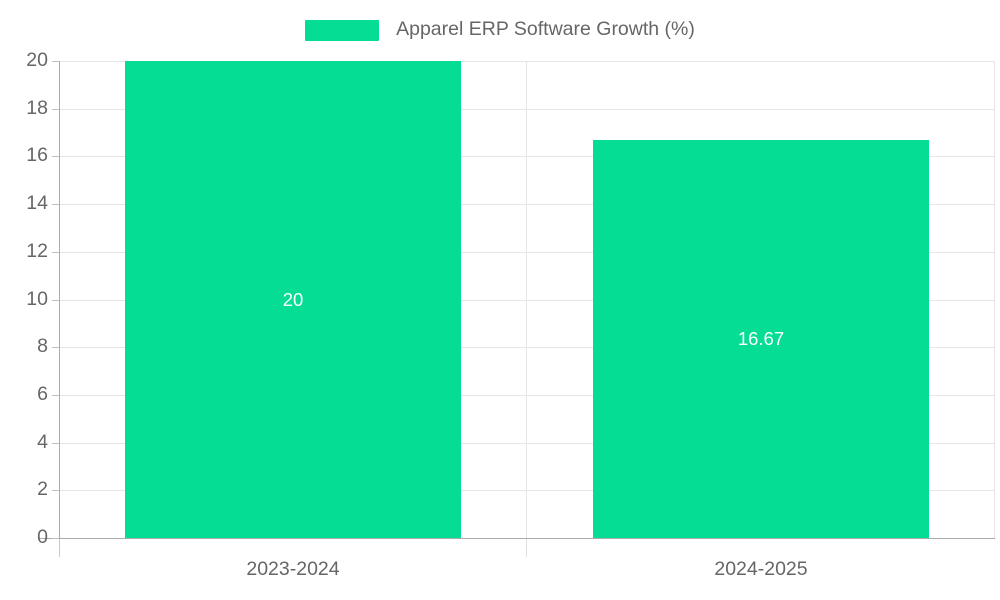 This screenshot has height=600, width=1000. I want to click on y-axis-tick-label: 10, so click(37, 298).